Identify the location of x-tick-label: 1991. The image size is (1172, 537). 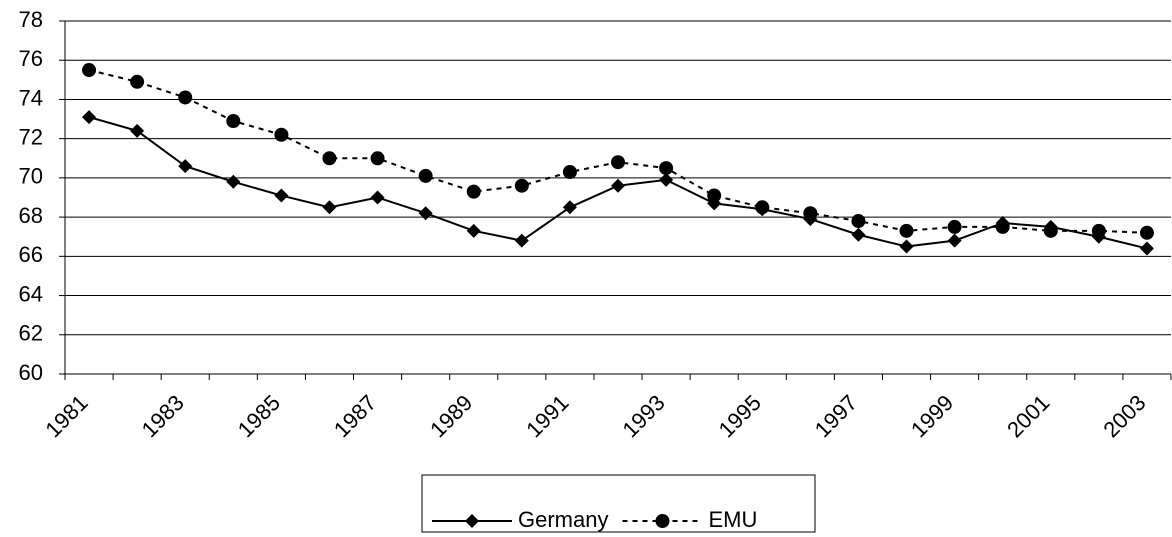
(547, 416).